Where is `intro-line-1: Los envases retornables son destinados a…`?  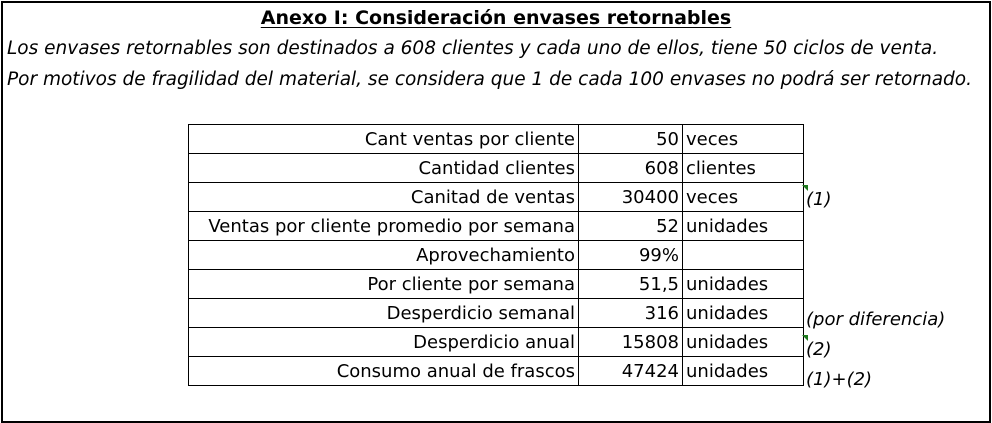 intro-line-1: Los envases retornables son destinados a… is located at coordinates (473, 48).